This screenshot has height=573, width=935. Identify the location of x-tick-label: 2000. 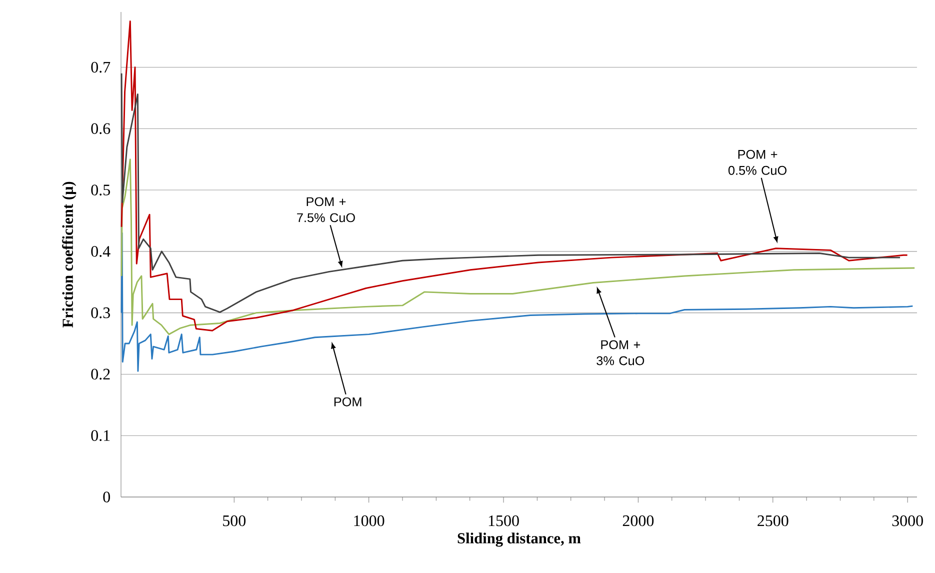
(638, 520).